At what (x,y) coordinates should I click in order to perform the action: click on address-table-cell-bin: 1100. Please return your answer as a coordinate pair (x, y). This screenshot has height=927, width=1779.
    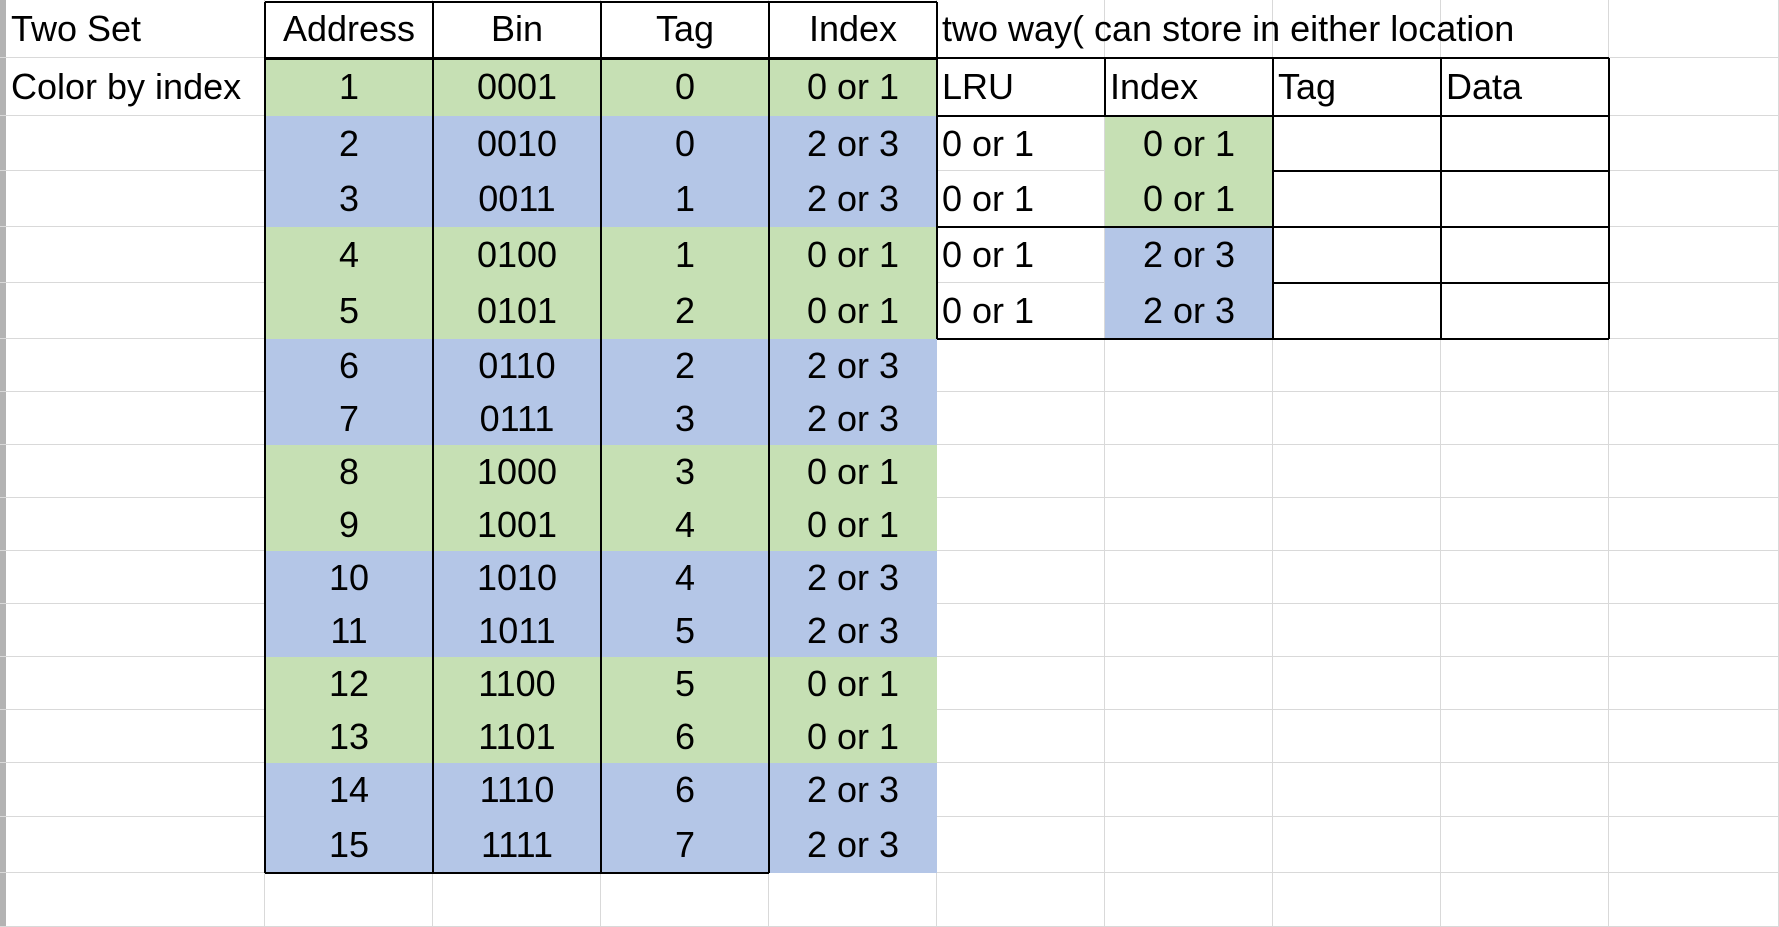
    Looking at the image, I should click on (517, 683).